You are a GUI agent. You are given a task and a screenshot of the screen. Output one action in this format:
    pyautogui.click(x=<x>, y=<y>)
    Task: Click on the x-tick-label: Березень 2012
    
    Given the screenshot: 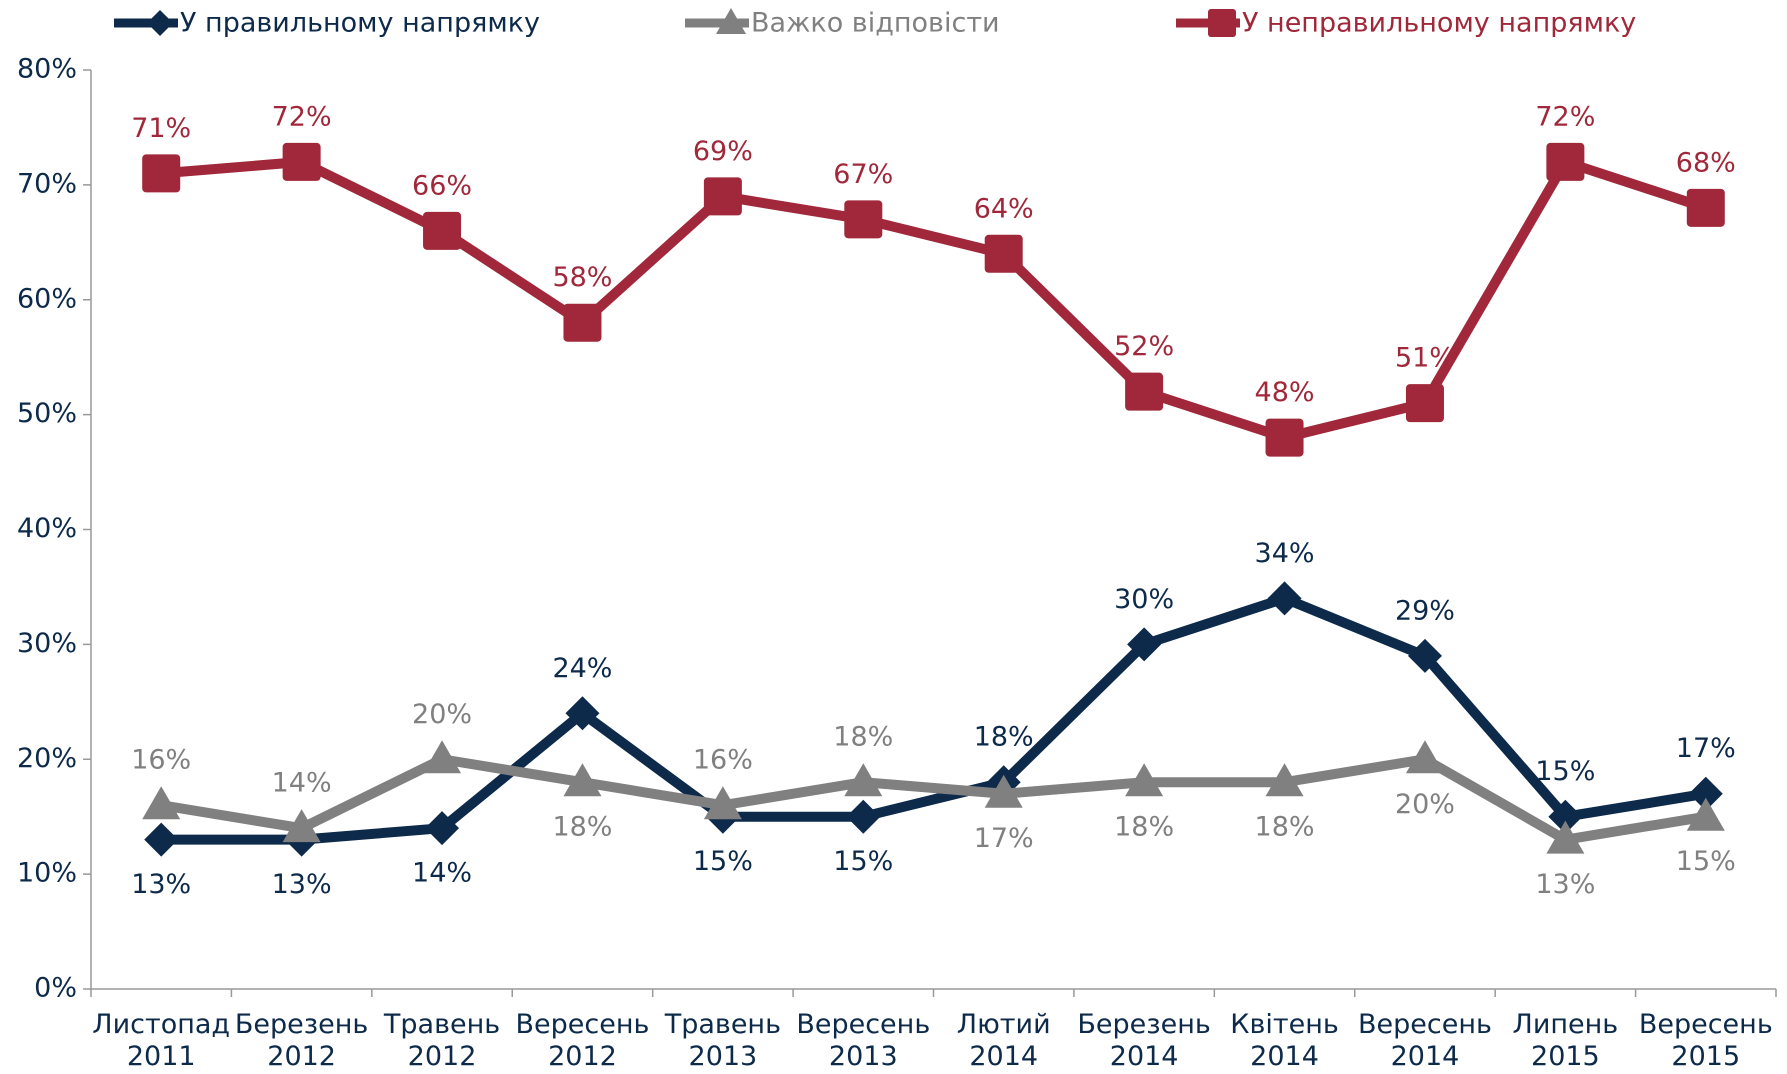 What is the action you would take?
    pyautogui.click(x=301, y=1040)
    